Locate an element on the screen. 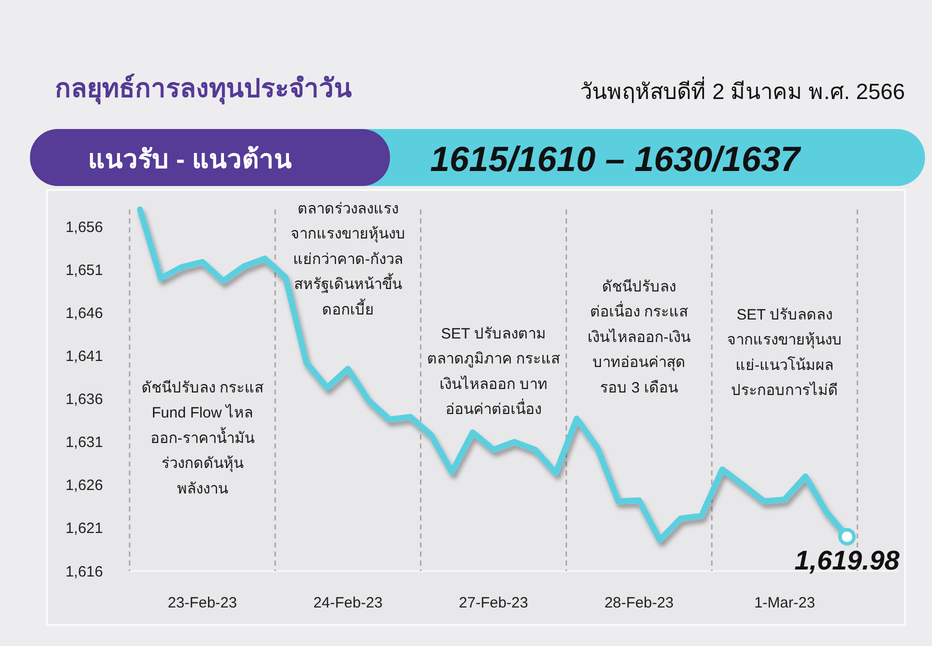  x-tick-label: 24-Feb-23 is located at coordinates (348, 603).